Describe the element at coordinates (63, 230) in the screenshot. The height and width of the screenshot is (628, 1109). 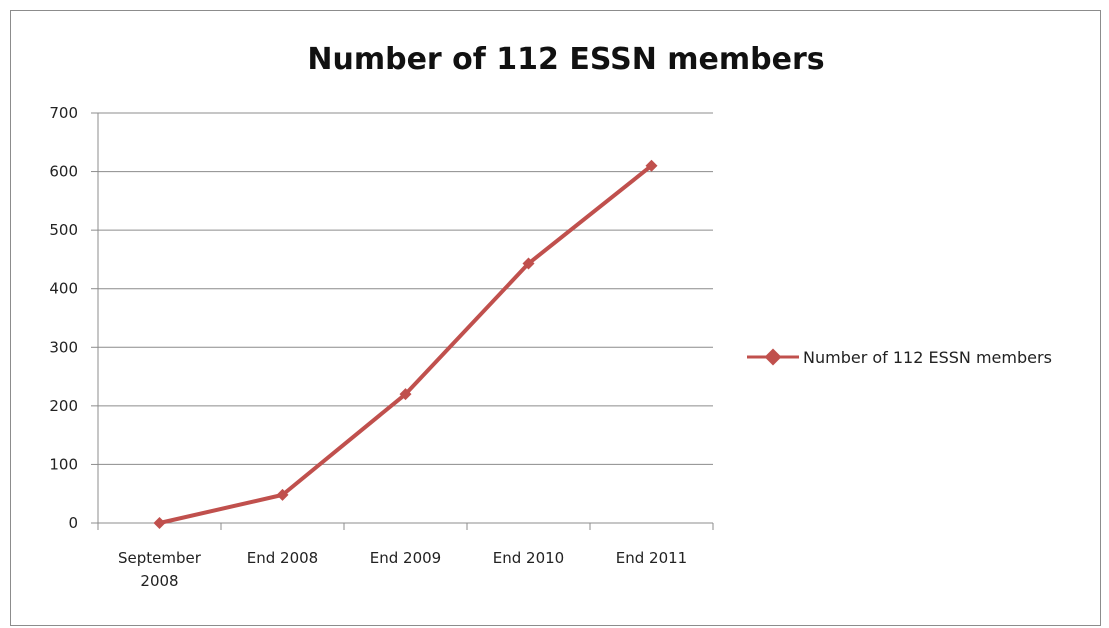
I see `y-tick-label: 500` at that location.